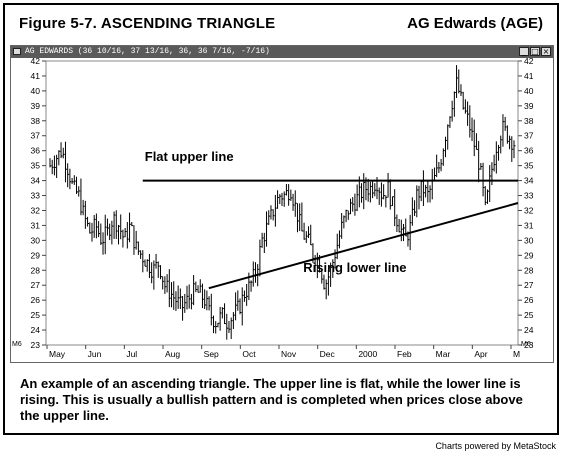 This screenshot has height=460, width=566. What do you see at coordinates (516, 354) in the screenshot?
I see `x-tick-label: M` at bounding box center [516, 354].